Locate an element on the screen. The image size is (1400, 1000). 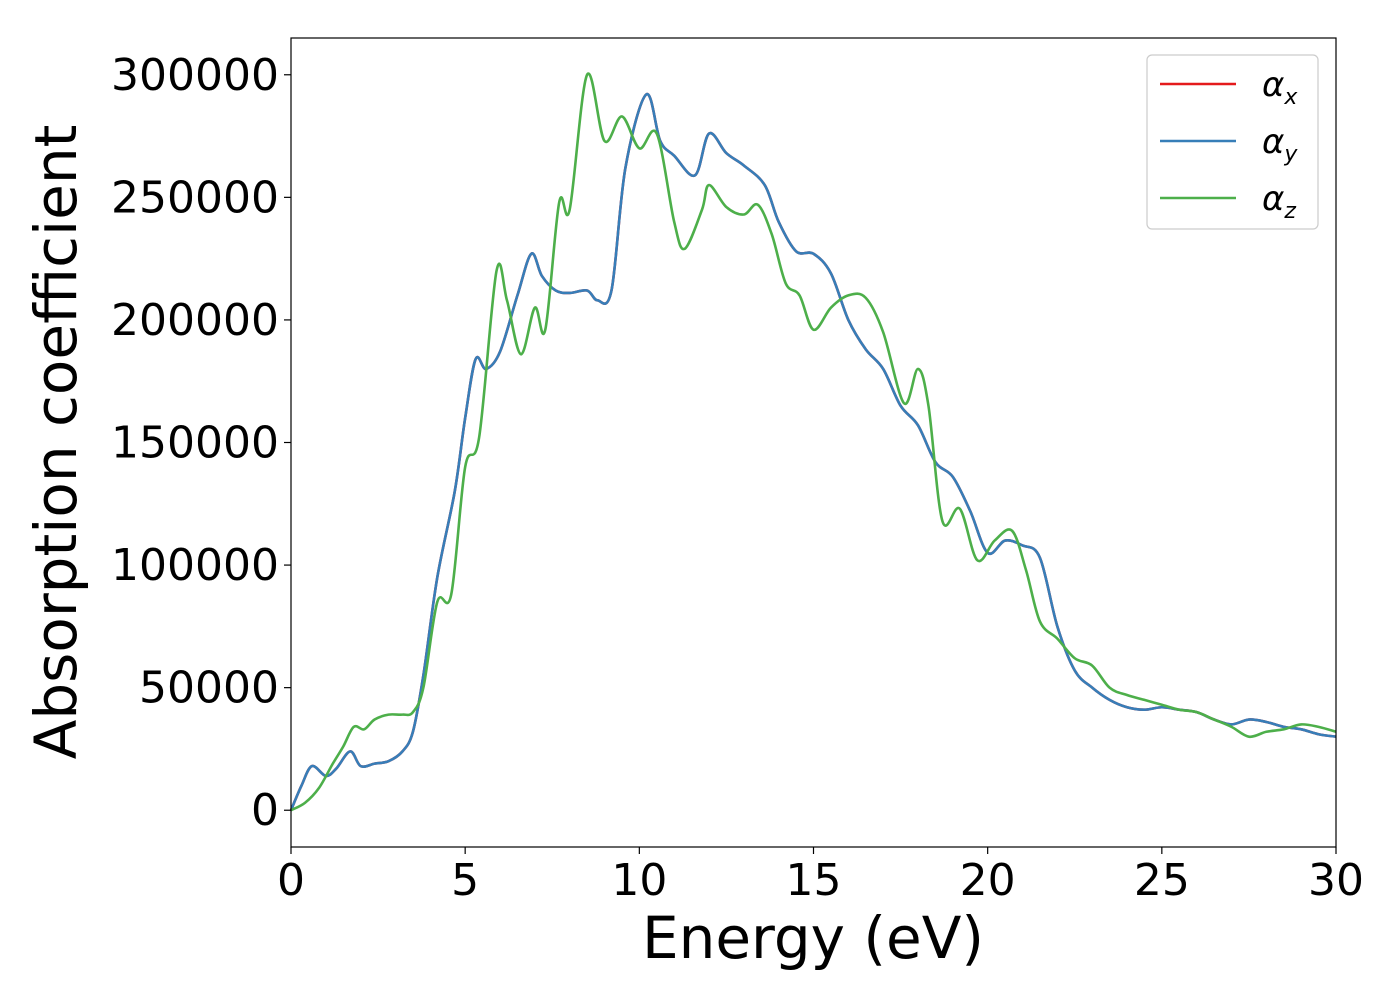
y-tick-label: 250000 is located at coordinates (195, 197).